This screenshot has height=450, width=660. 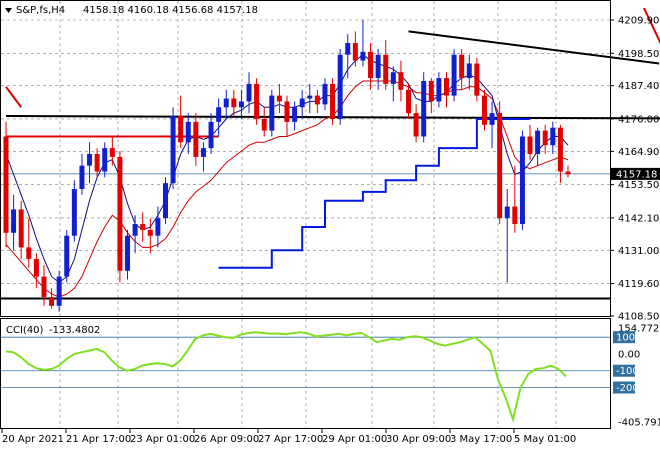 I want to click on price-tick-label: 4209.90, so click(x=638, y=21).